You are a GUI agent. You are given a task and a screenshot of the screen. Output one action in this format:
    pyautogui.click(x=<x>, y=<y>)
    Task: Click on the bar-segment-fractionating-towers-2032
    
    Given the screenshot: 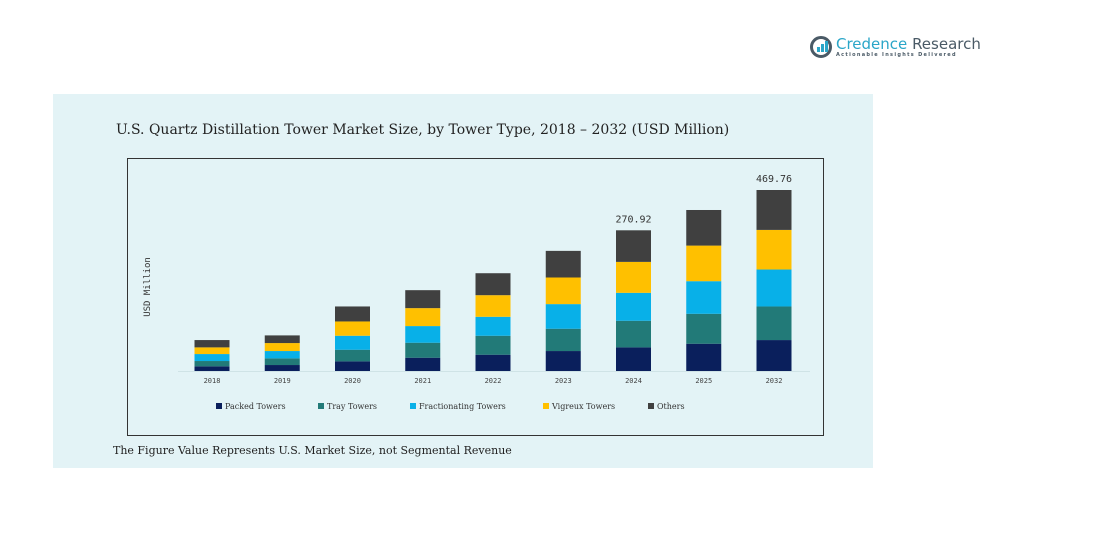 What is the action you would take?
    pyautogui.click(x=774, y=288)
    